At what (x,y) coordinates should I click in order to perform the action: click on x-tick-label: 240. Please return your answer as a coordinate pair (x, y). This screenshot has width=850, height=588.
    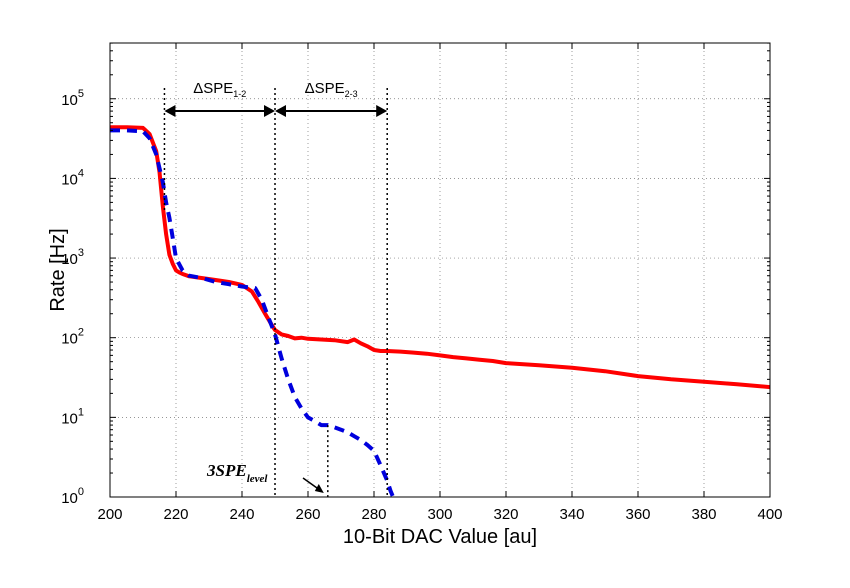
    Looking at the image, I should click on (241, 514).